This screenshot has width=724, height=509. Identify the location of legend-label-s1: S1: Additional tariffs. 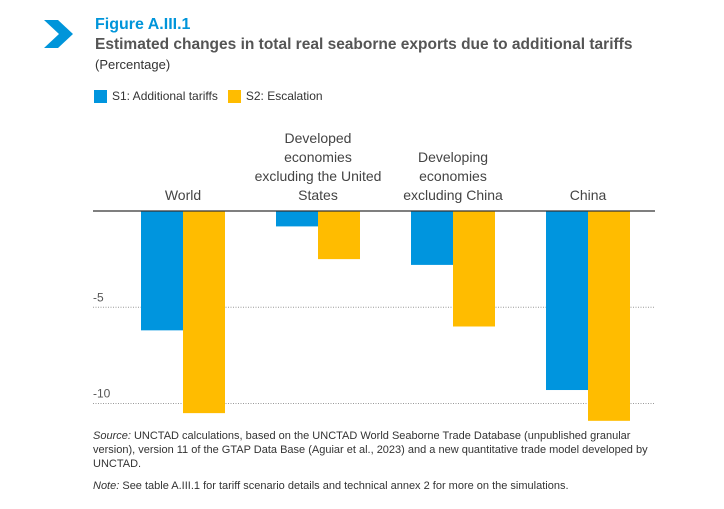
(165, 96).